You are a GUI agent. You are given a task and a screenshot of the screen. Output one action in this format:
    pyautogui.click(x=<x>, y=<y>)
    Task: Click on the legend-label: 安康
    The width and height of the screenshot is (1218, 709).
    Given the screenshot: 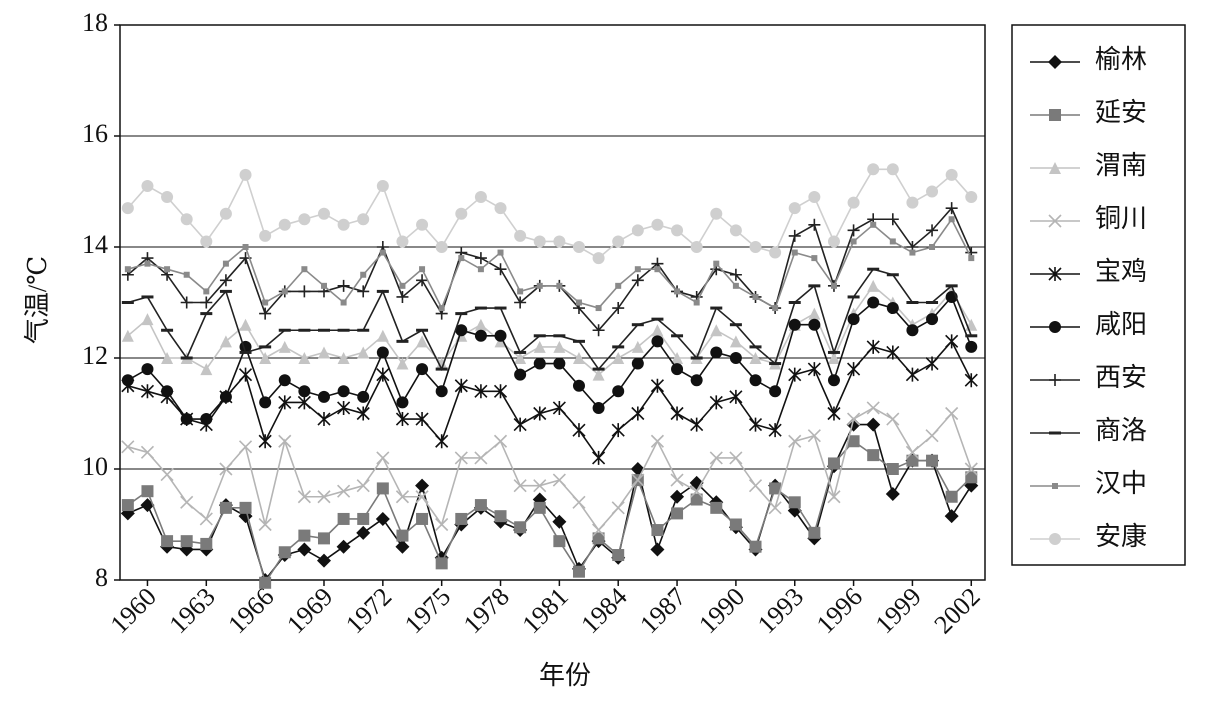 What is the action you would take?
    pyautogui.click(x=1121, y=536)
    